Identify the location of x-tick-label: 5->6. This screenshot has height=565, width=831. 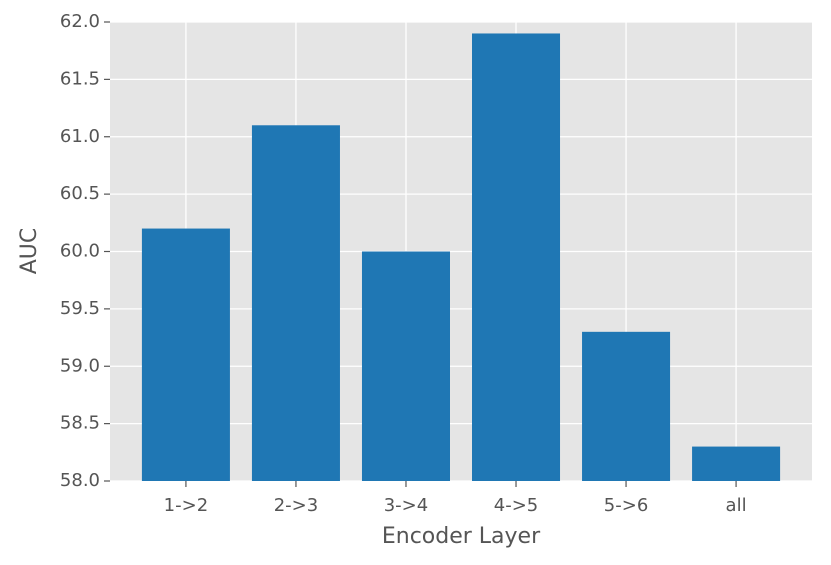
(626, 505).